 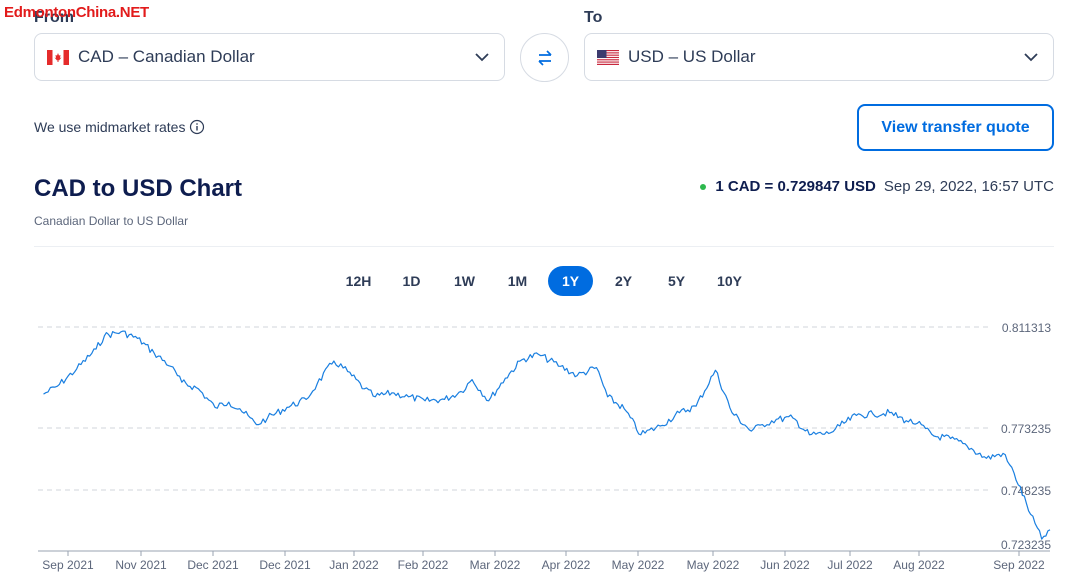 What do you see at coordinates (819, 57) in the screenshot?
I see `to-currency-select: USD – US Dollar` at bounding box center [819, 57].